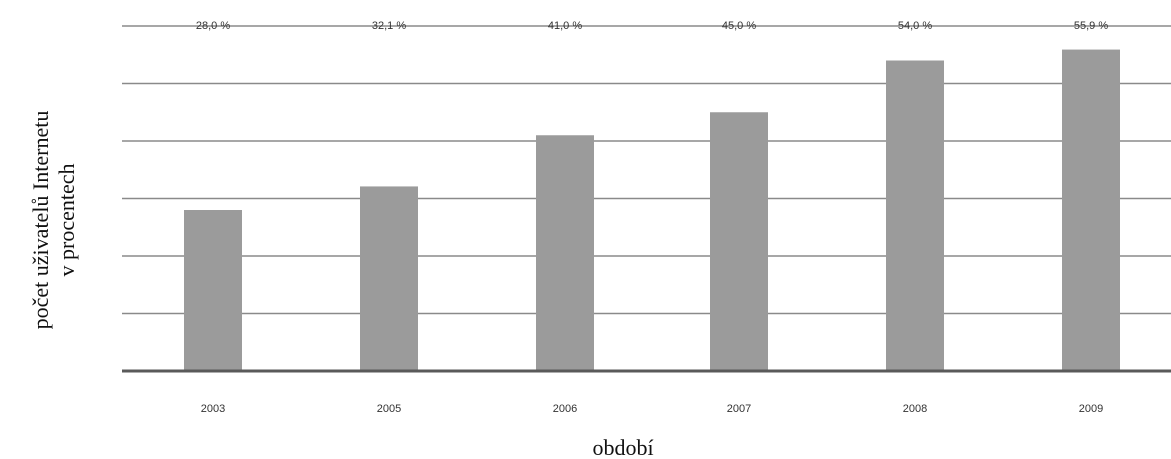 This screenshot has width=1171, height=459. I want to click on bar-2005, so click(389, 278).